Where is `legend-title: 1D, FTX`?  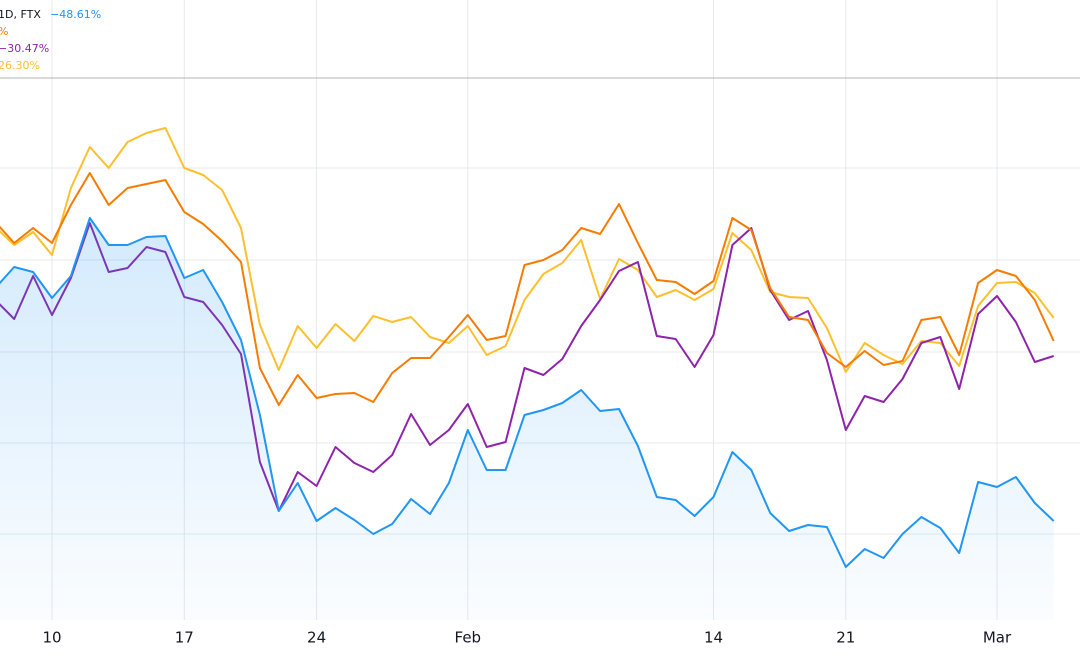
legend-title: 1D, FTX is located at coordinates (20, 14).